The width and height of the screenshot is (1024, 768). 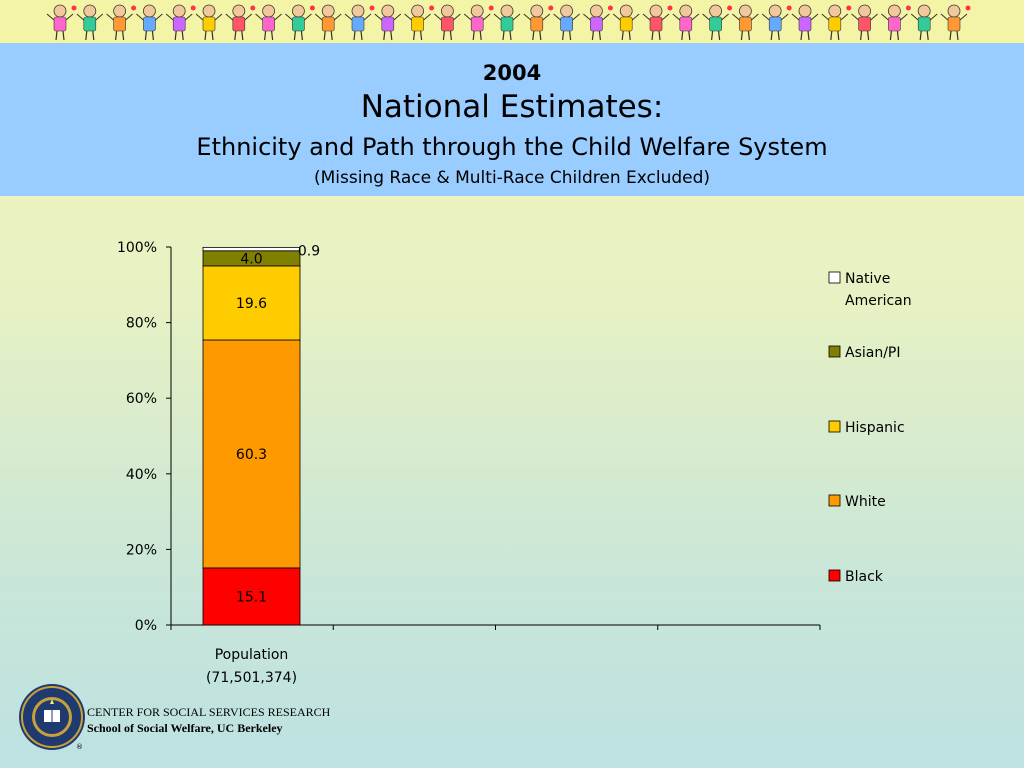 What do you see at coordinates (867, 279) in the screenshot?
I see `legend-label: Native` at bounding box center [867, 279].